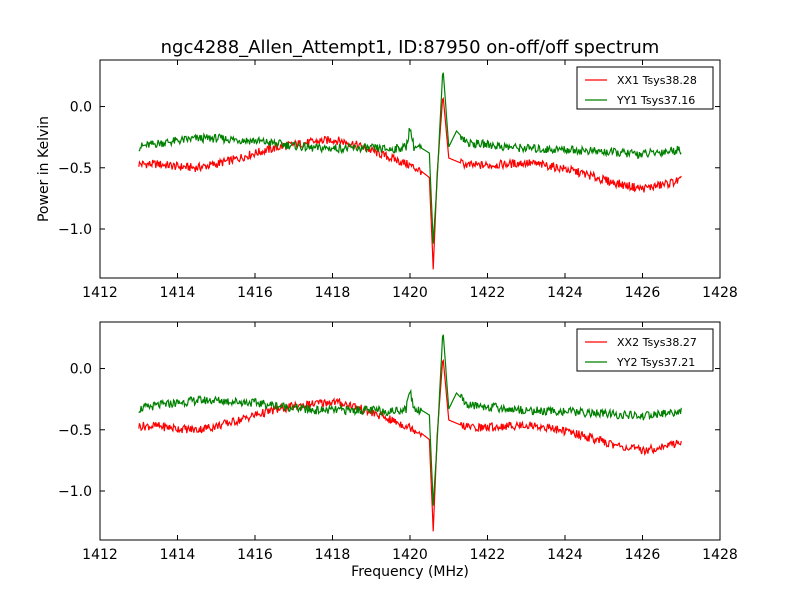  Describe the element at coordinates (655, 362) in the screenshot. I see `legend-entry-label: YY2 Tsys37.21` at that location.